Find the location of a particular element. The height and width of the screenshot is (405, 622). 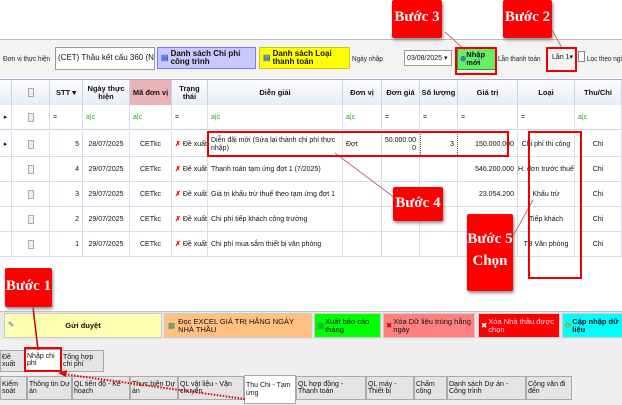

cell-qty is located at coordinates (439, 194).